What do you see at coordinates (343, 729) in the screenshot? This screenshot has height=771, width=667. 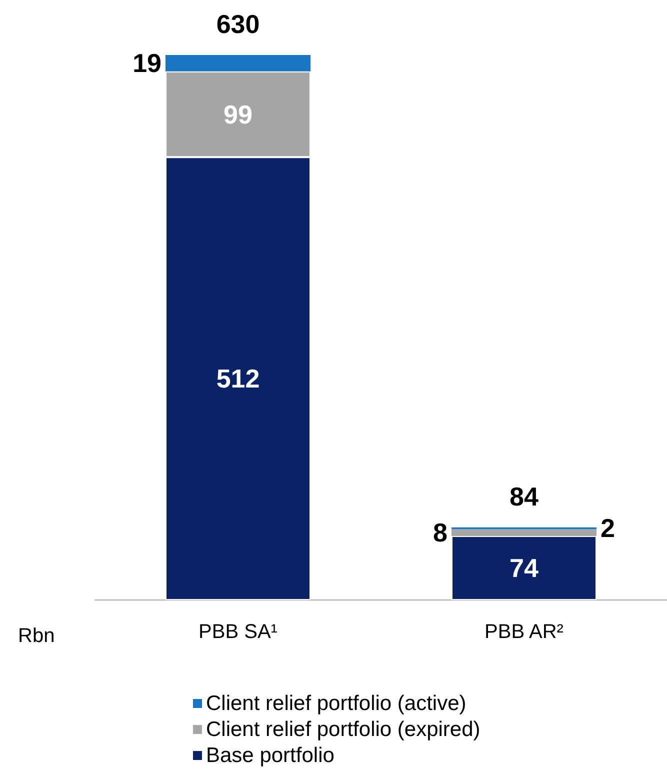 I see `legend-label: Client relief portfolio (expired)` at bounding box center [343, 729].